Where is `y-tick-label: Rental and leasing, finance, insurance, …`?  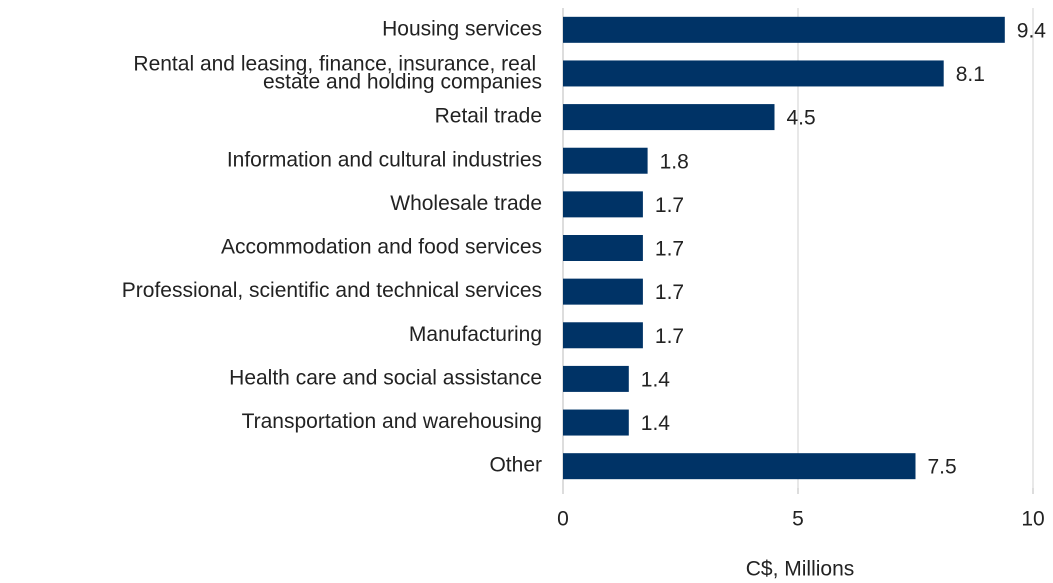
y-tick-label: Rental and leasing, finance, insurance, … is located at coordinates (337, 72).